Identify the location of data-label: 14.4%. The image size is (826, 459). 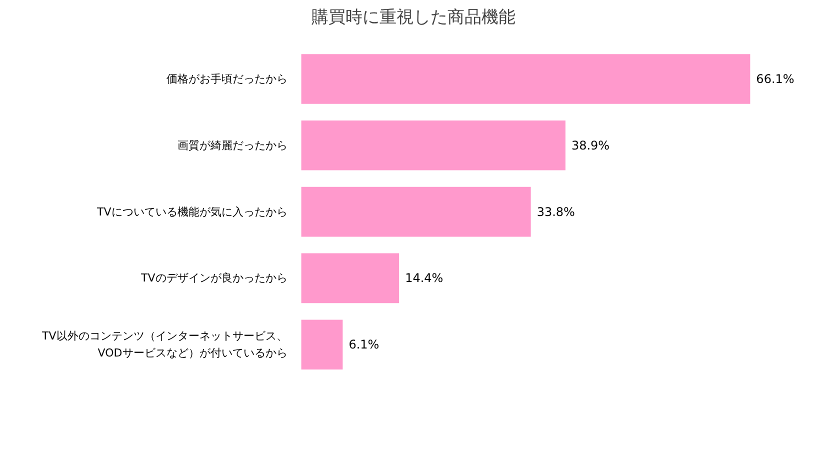
(424, 278).